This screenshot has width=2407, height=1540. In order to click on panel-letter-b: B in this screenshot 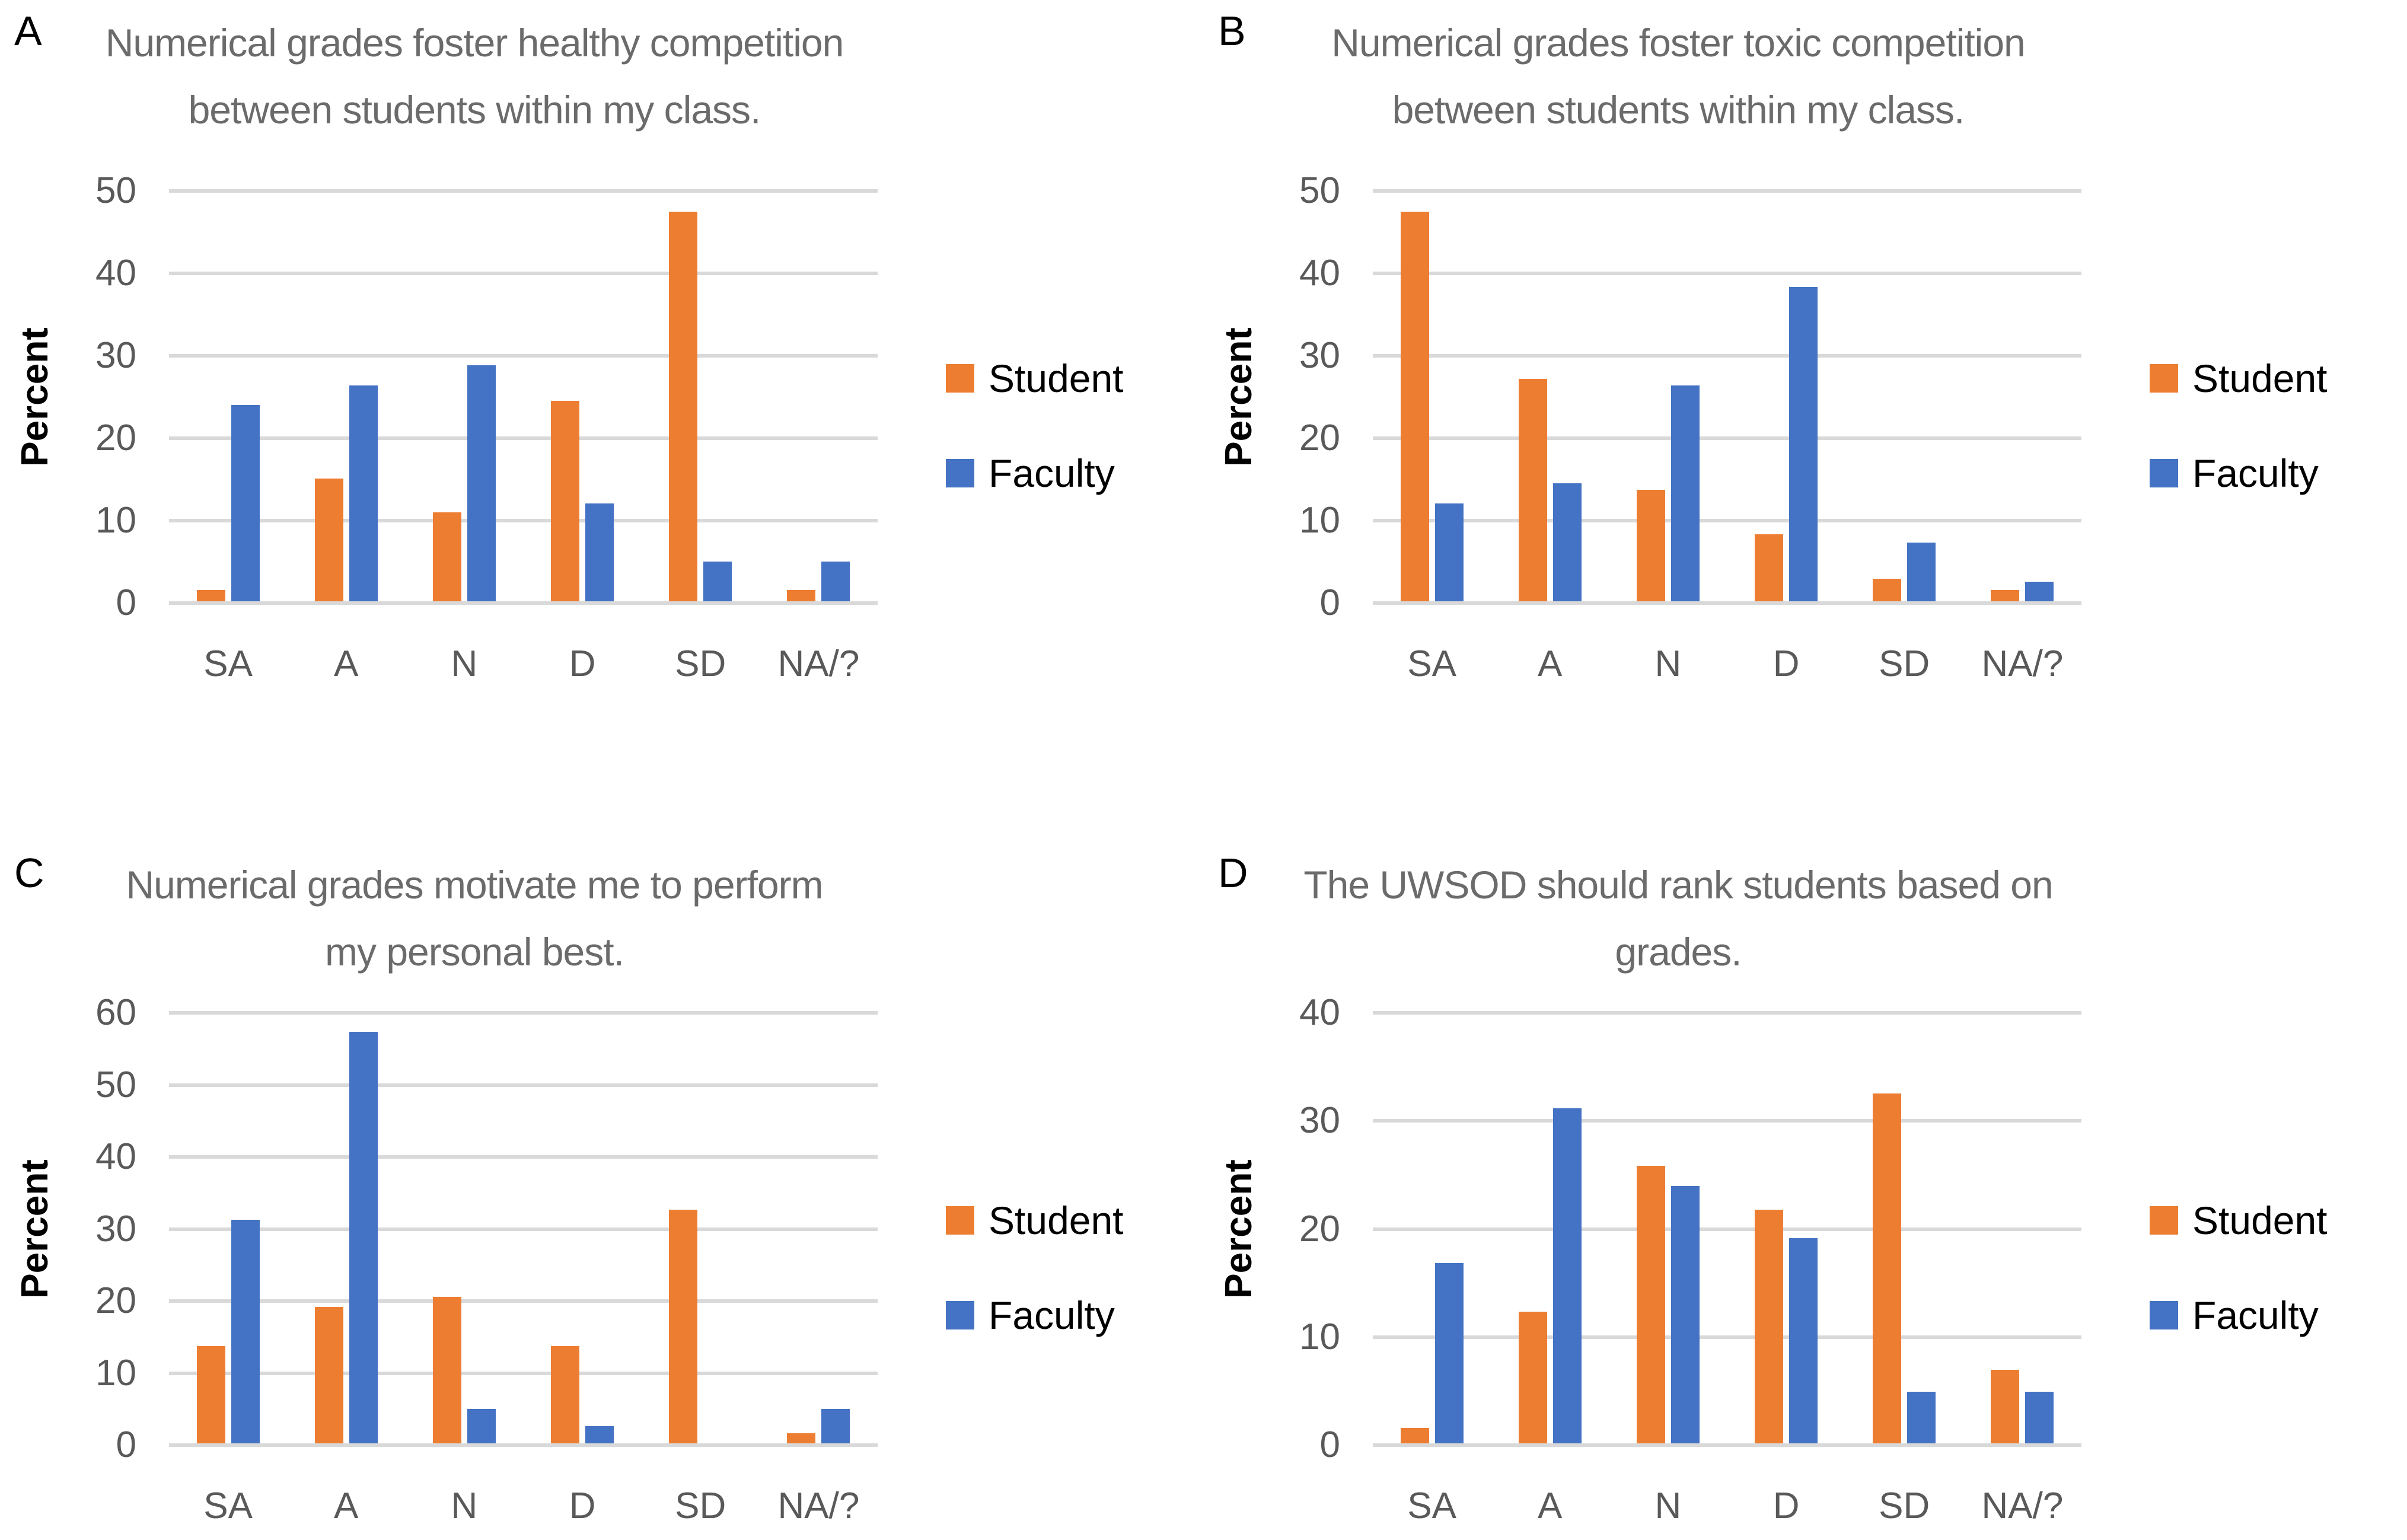, I will do `click(1232, 31)`.